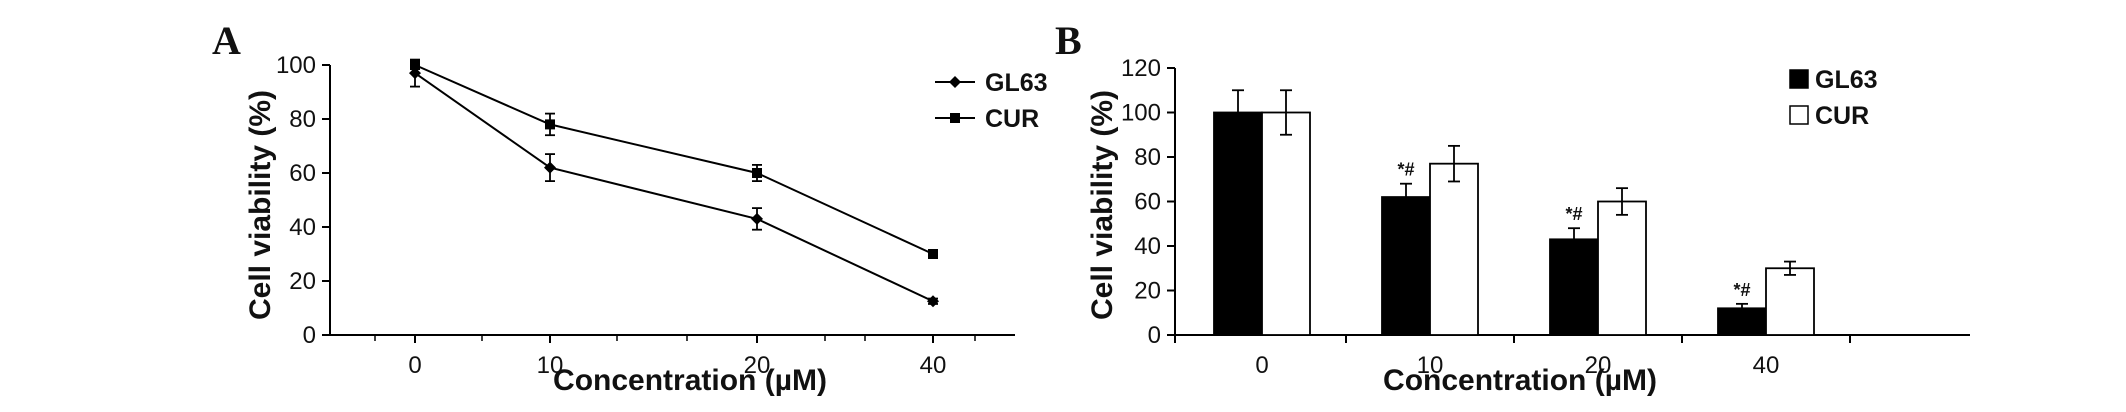 The height and width of the screenshot is (412, 2126). What do you see at coordinates (955, 82) in the screenshot?
I see `legend-marker-gl63` at bounding box center [955, 82].